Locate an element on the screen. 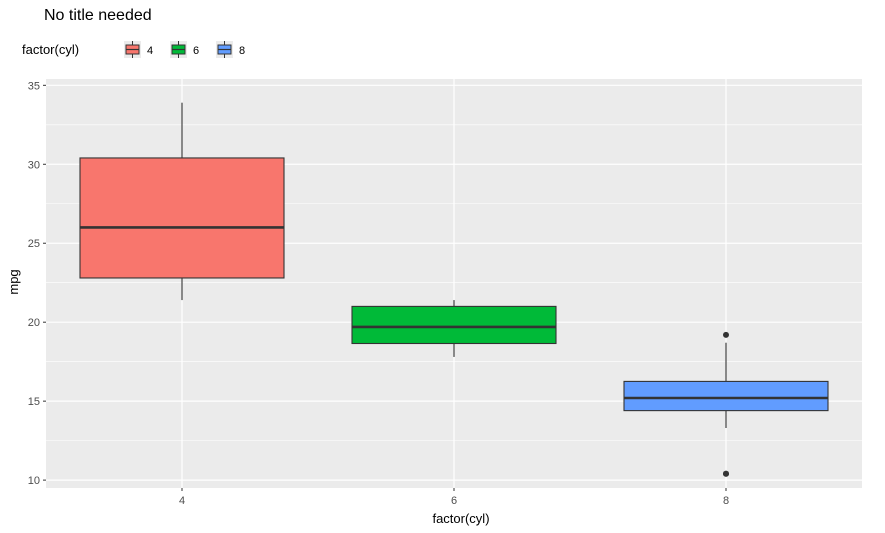 This screenshot has width=885, height=533. y-axis: 10 15 20 25 30 35 is located at coordinates (37, 283).